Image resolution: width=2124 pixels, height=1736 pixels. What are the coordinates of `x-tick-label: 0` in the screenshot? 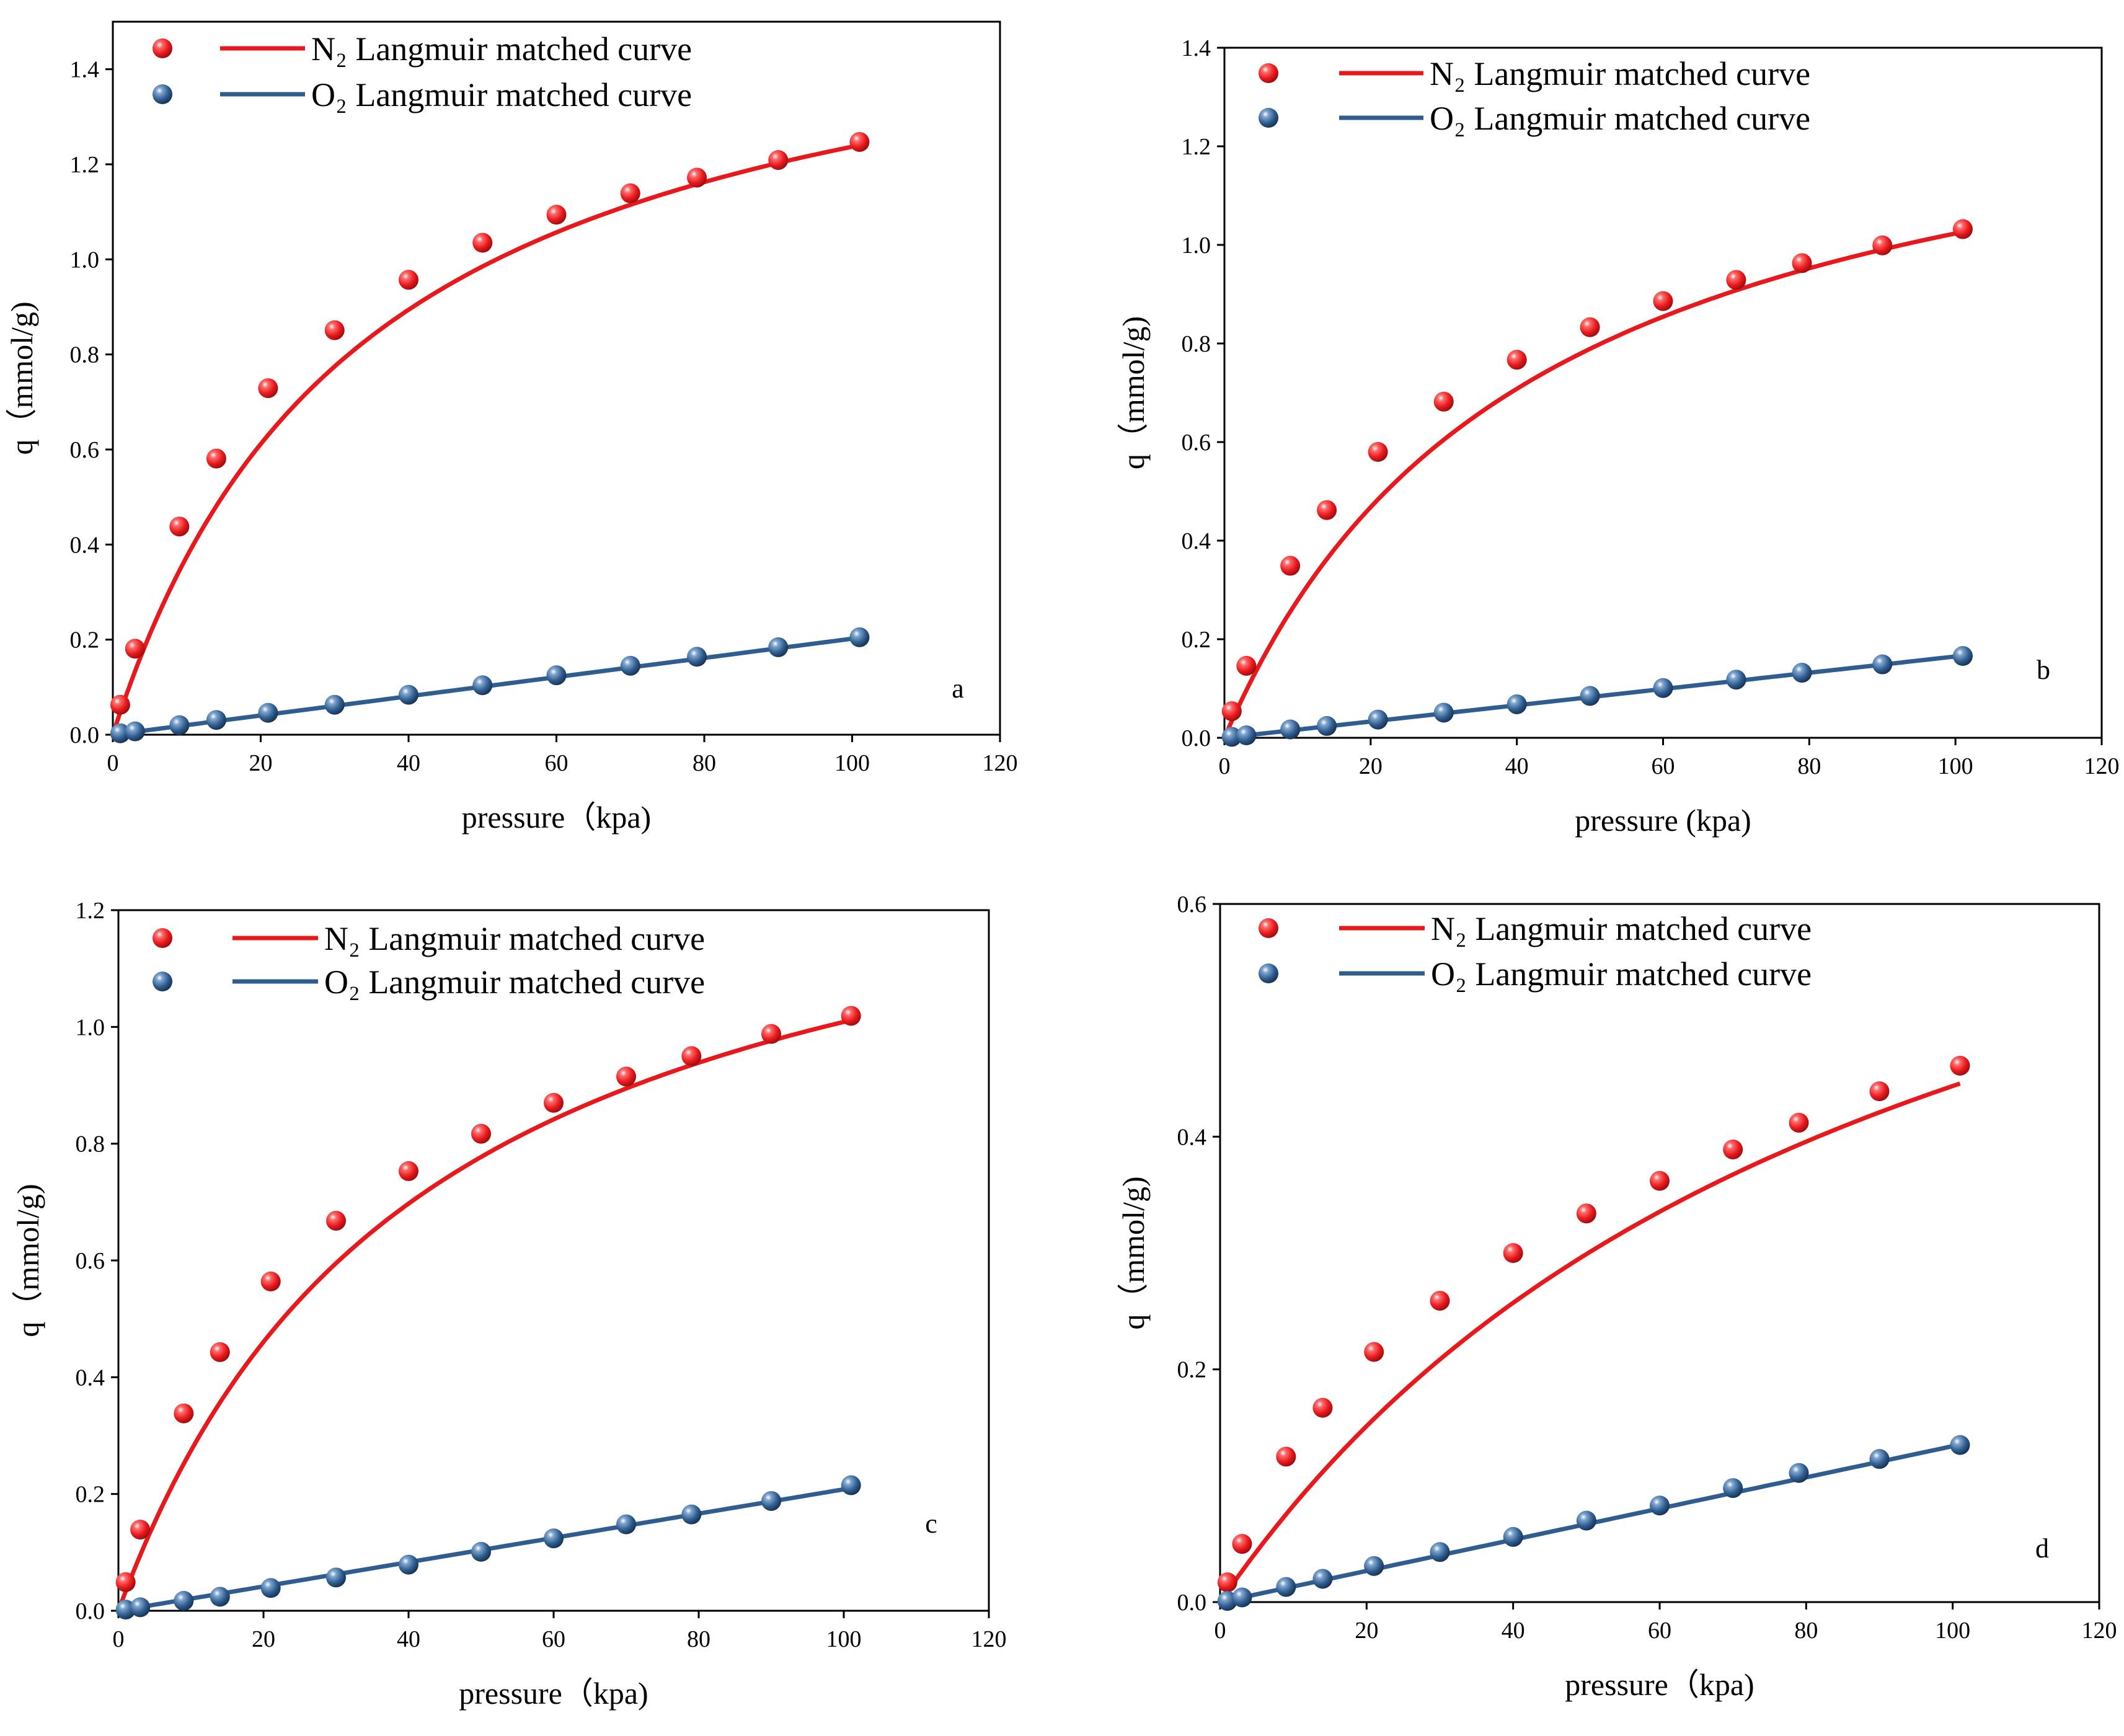 It's located at (1220, 1631).